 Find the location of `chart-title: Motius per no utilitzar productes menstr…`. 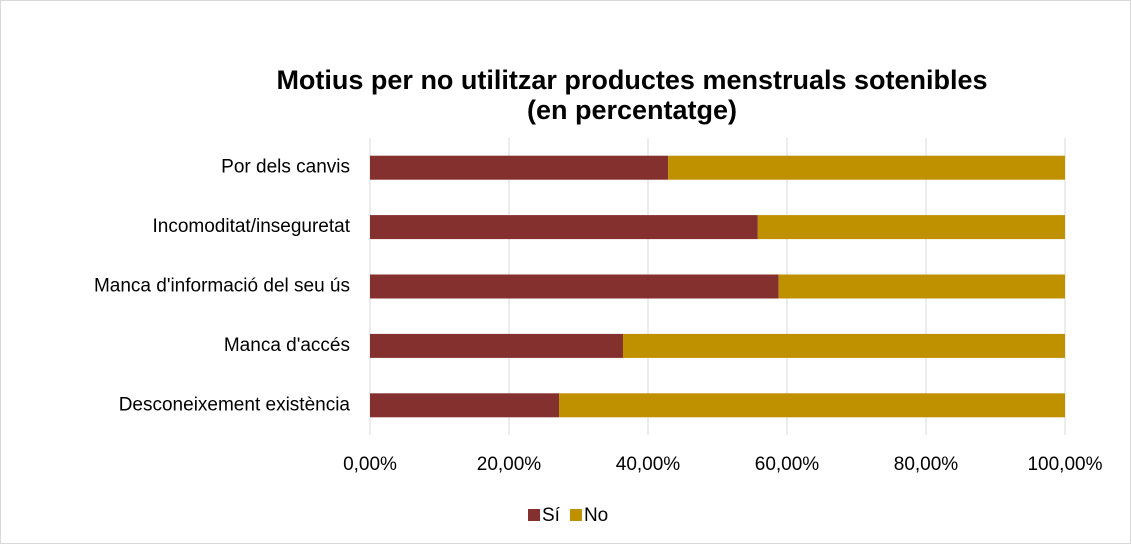

chart-title: Motius per no utilitzar productes menstr… is located at coordinates (631, 80).